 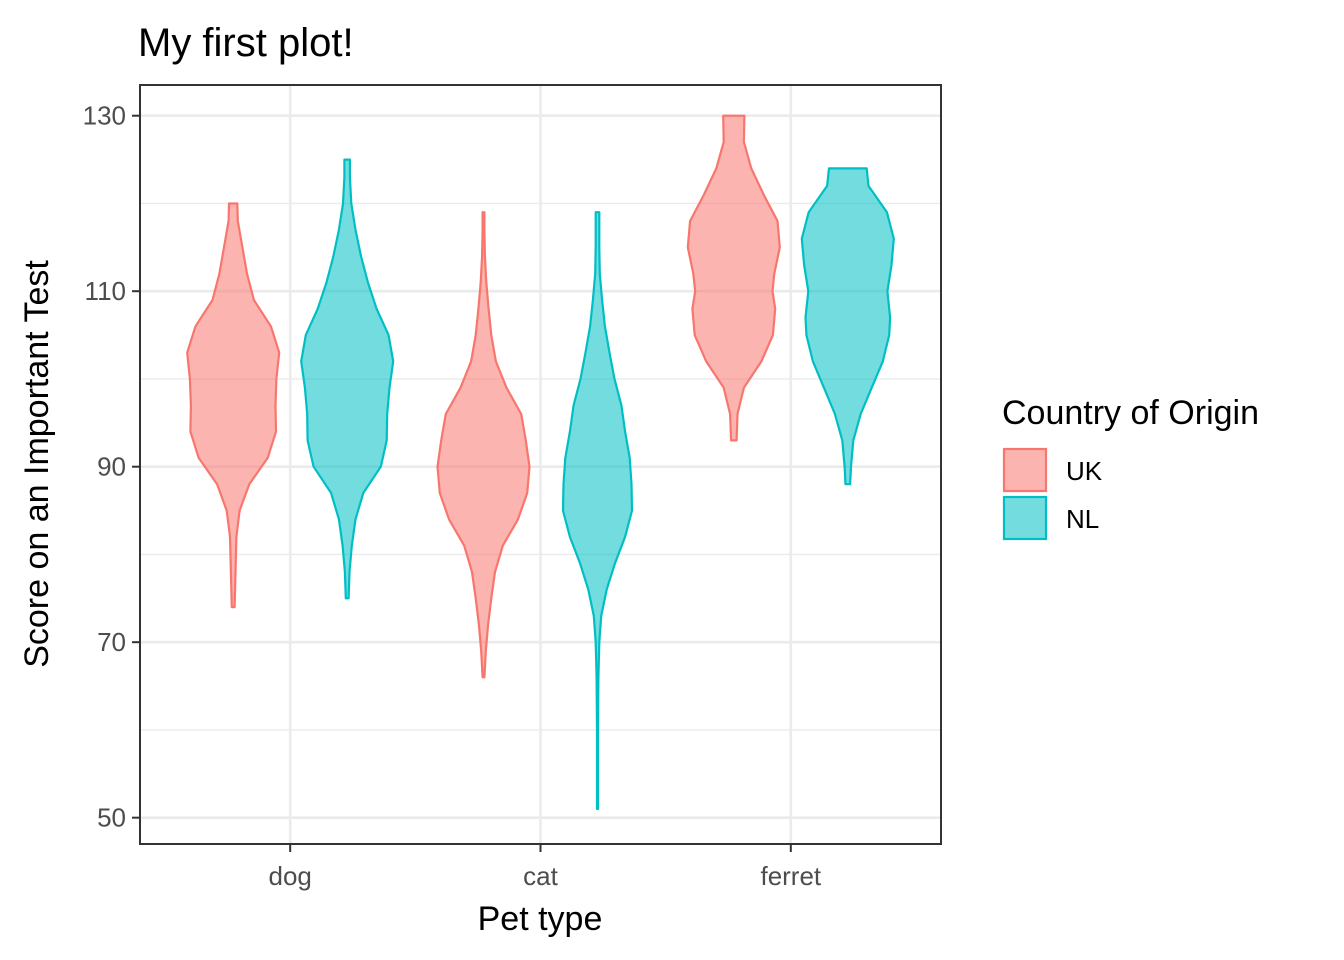 What do you see at coordinates (1025, 518) in the screenshot?
I see `legend-key-nl` at bounding box center [1025, 518].